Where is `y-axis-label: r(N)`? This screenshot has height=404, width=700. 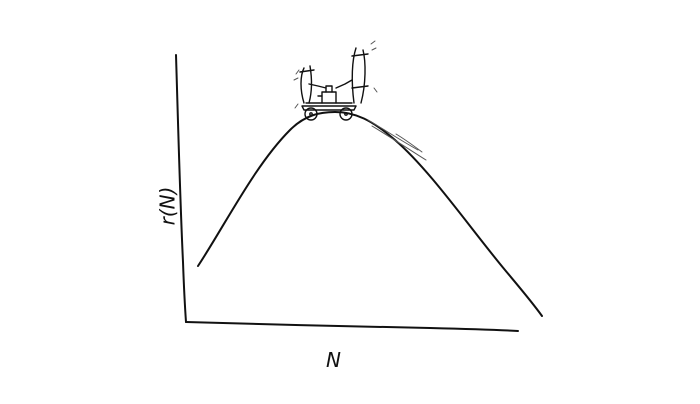 y-axis-label: r(N) is located at coordinates (167, 206).